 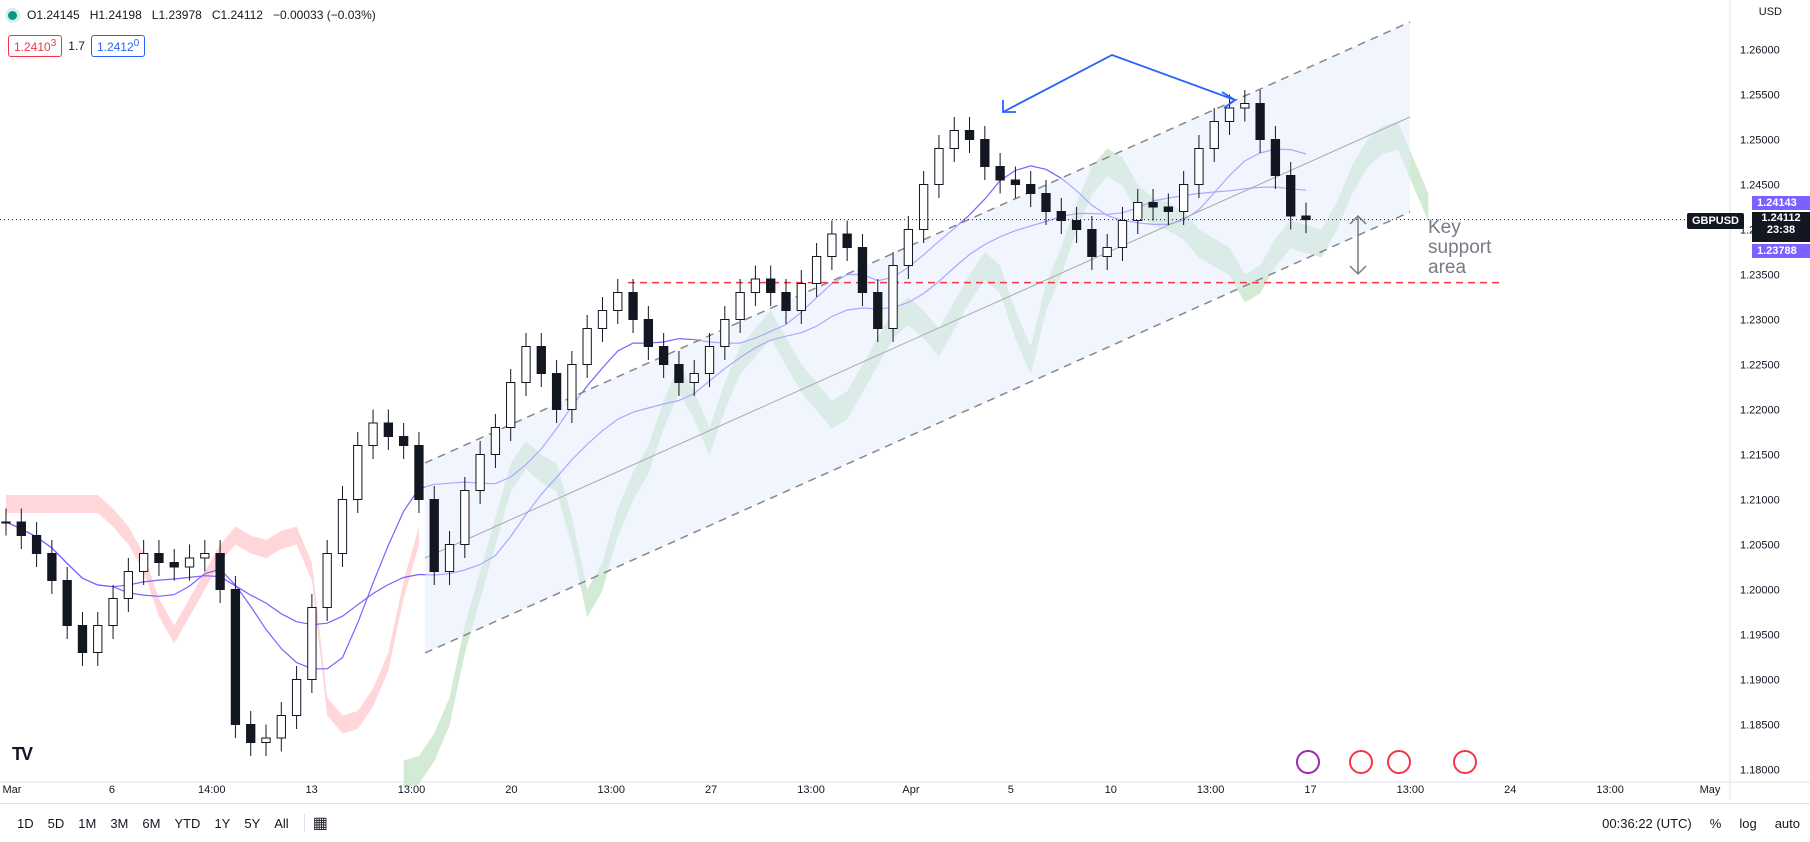 What do you see at coordinates (1119, 83) in the screenshot?
I see `direction-arrows` at bounding box center [1119, 83].